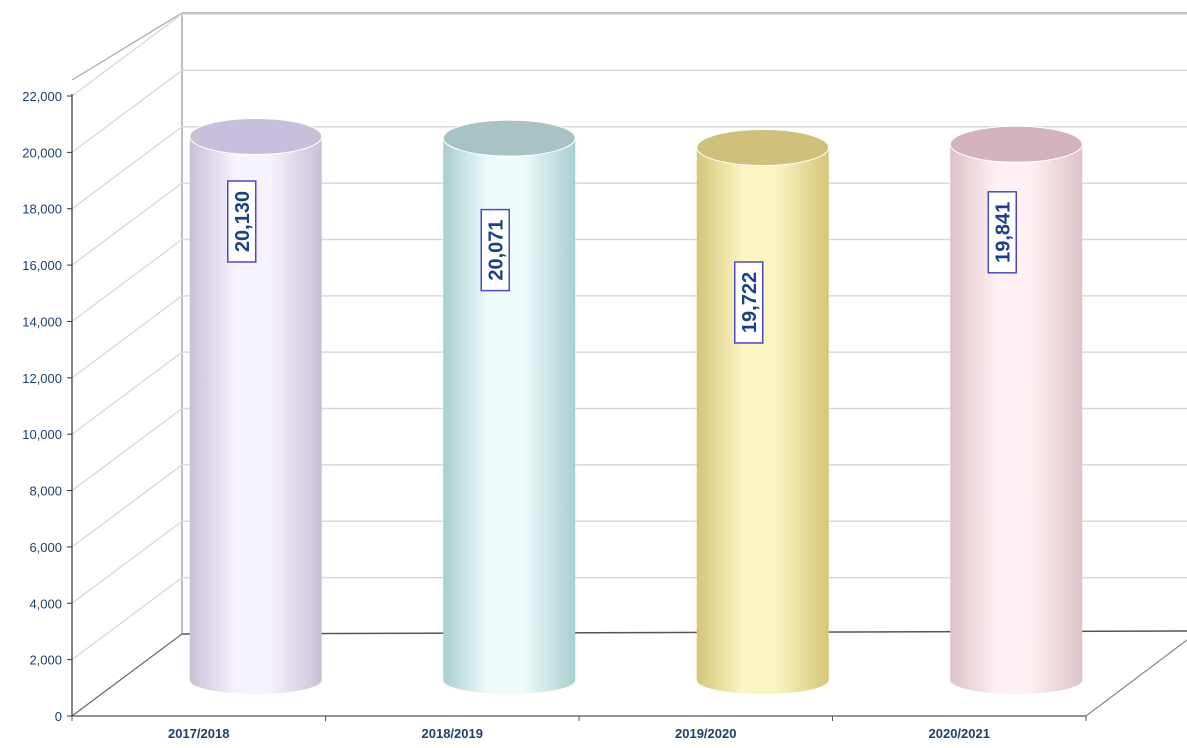 Image resolution: width=1187 pixels, height=748 pixels. Describe the element at coordinates (42, 209) in the screenshot. I see `y-tick-label: 18,000` at that location.